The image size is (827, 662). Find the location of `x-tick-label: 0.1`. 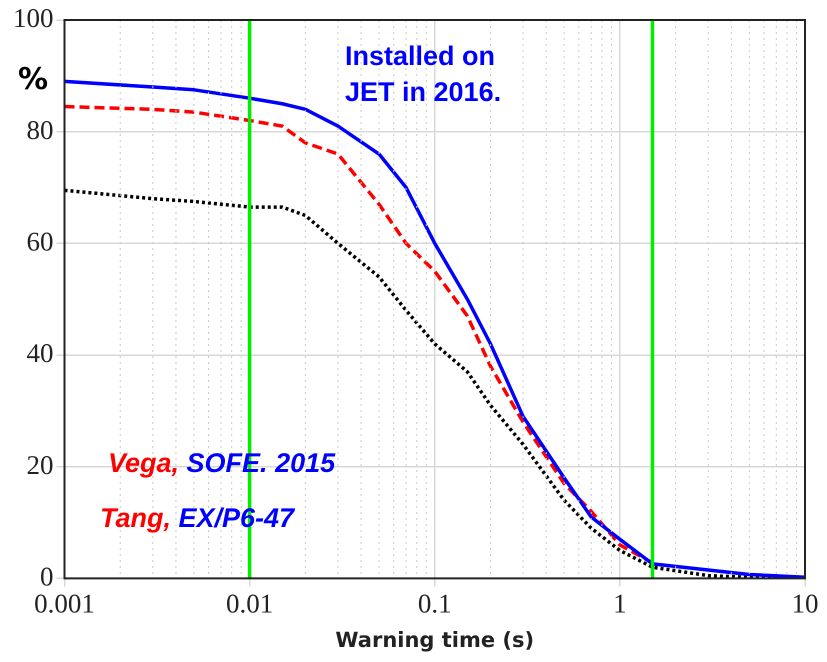

x-tick-label: 0.1 is located at coordinates (435, 603).